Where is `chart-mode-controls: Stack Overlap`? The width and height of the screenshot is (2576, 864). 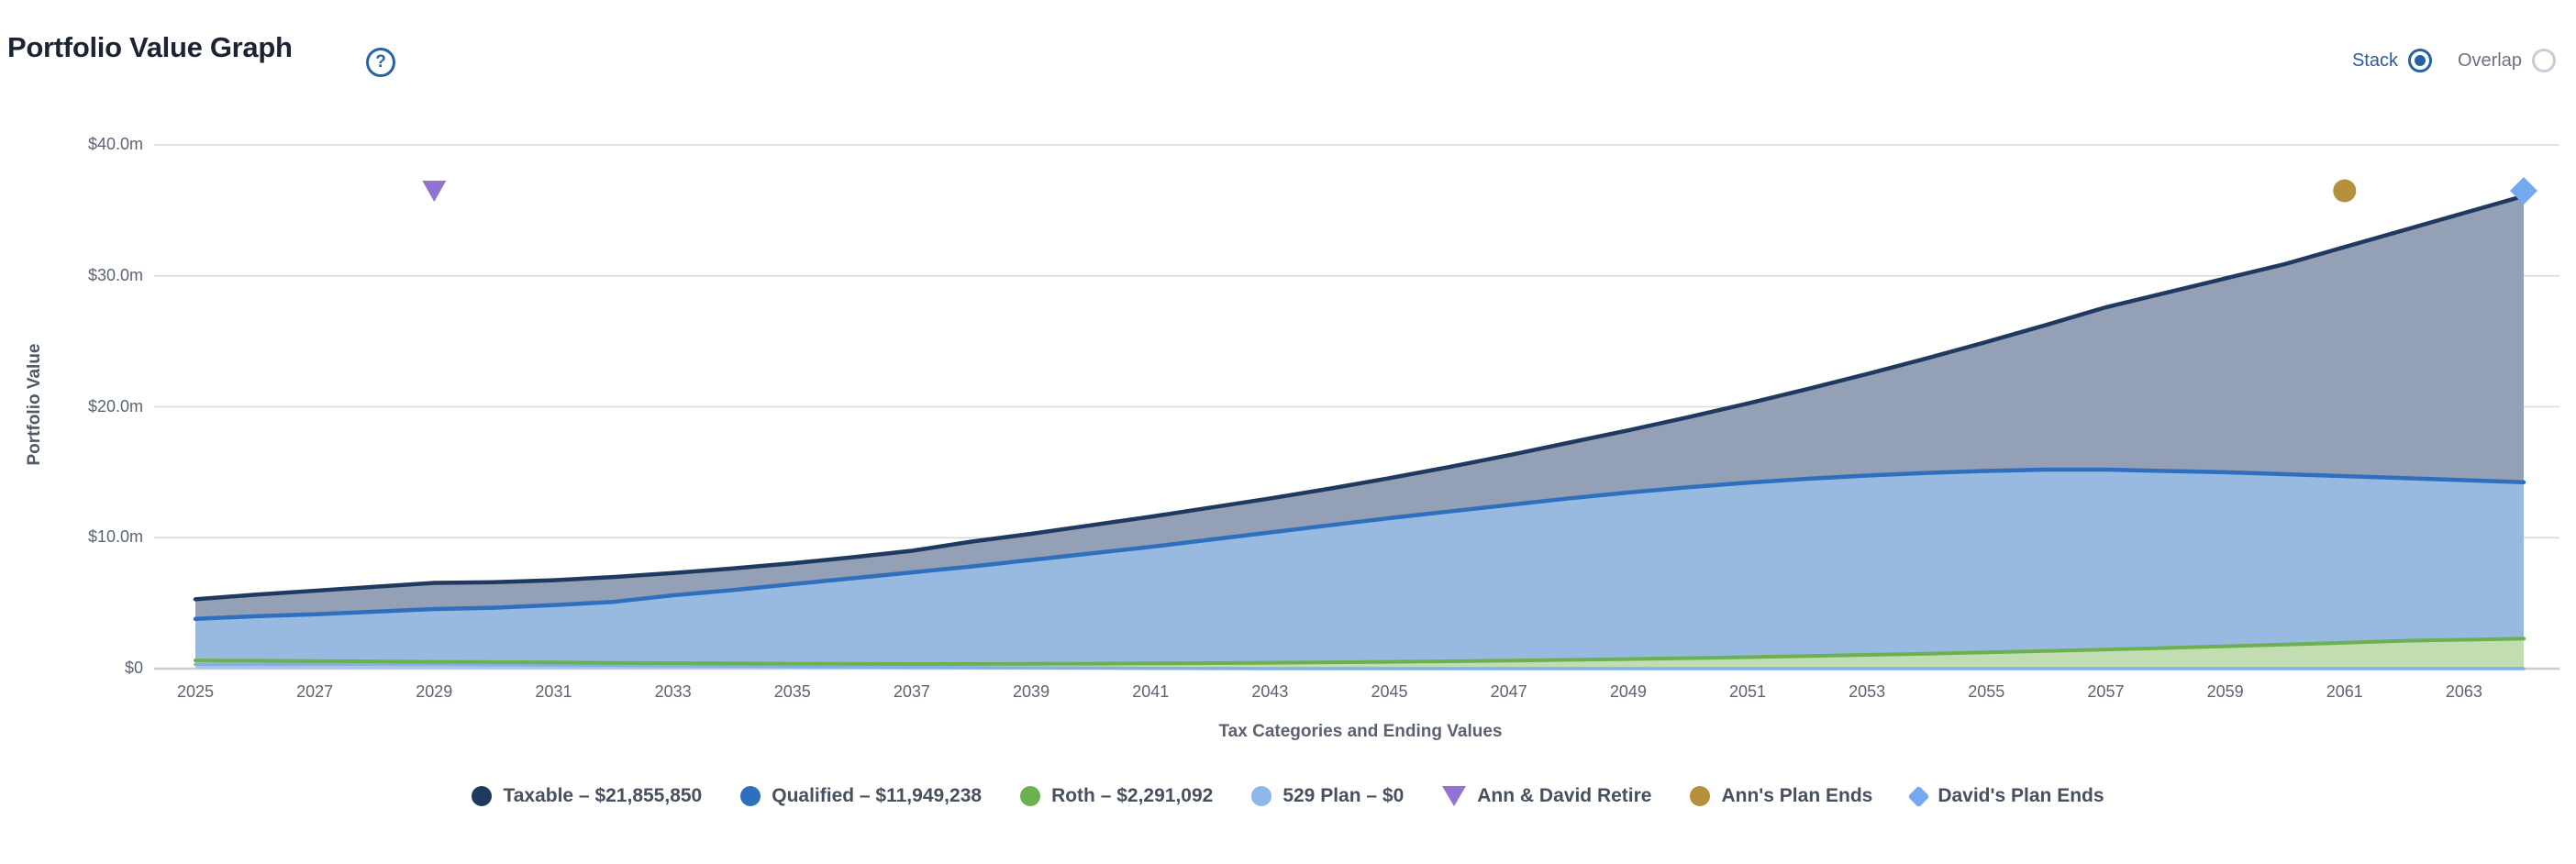 chart-mode-controls: Stack Overlap is located at coordinates (2454, 60).